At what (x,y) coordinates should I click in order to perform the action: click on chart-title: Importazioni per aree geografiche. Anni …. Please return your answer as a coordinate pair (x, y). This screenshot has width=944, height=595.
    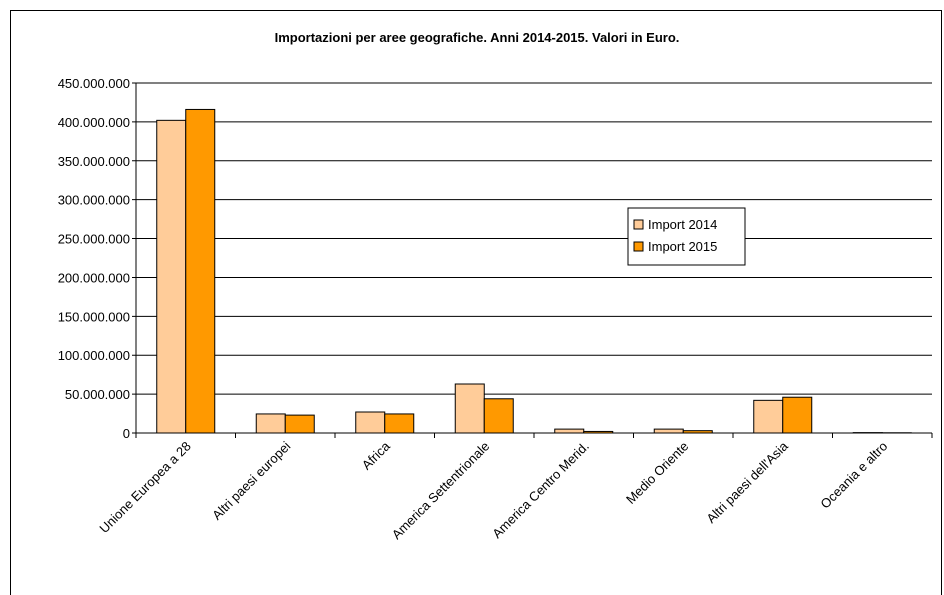
    Looking at the image, I should click on (477, 37).